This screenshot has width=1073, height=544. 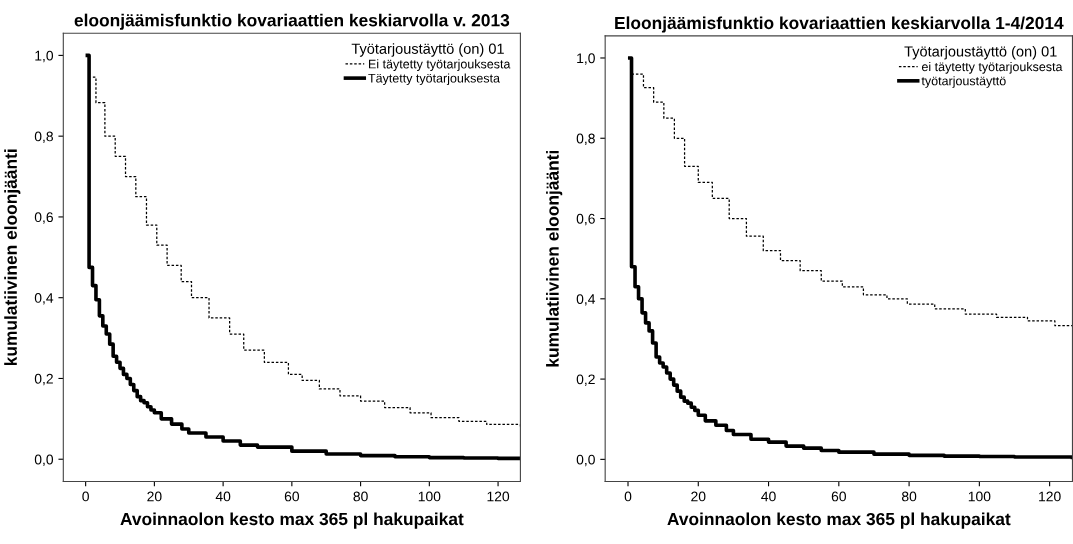 What do you see at coordinates (963, 82) in the screenshot?
I see `legend-label: työtarjoustäyttö` at bounding box center [963, 82].